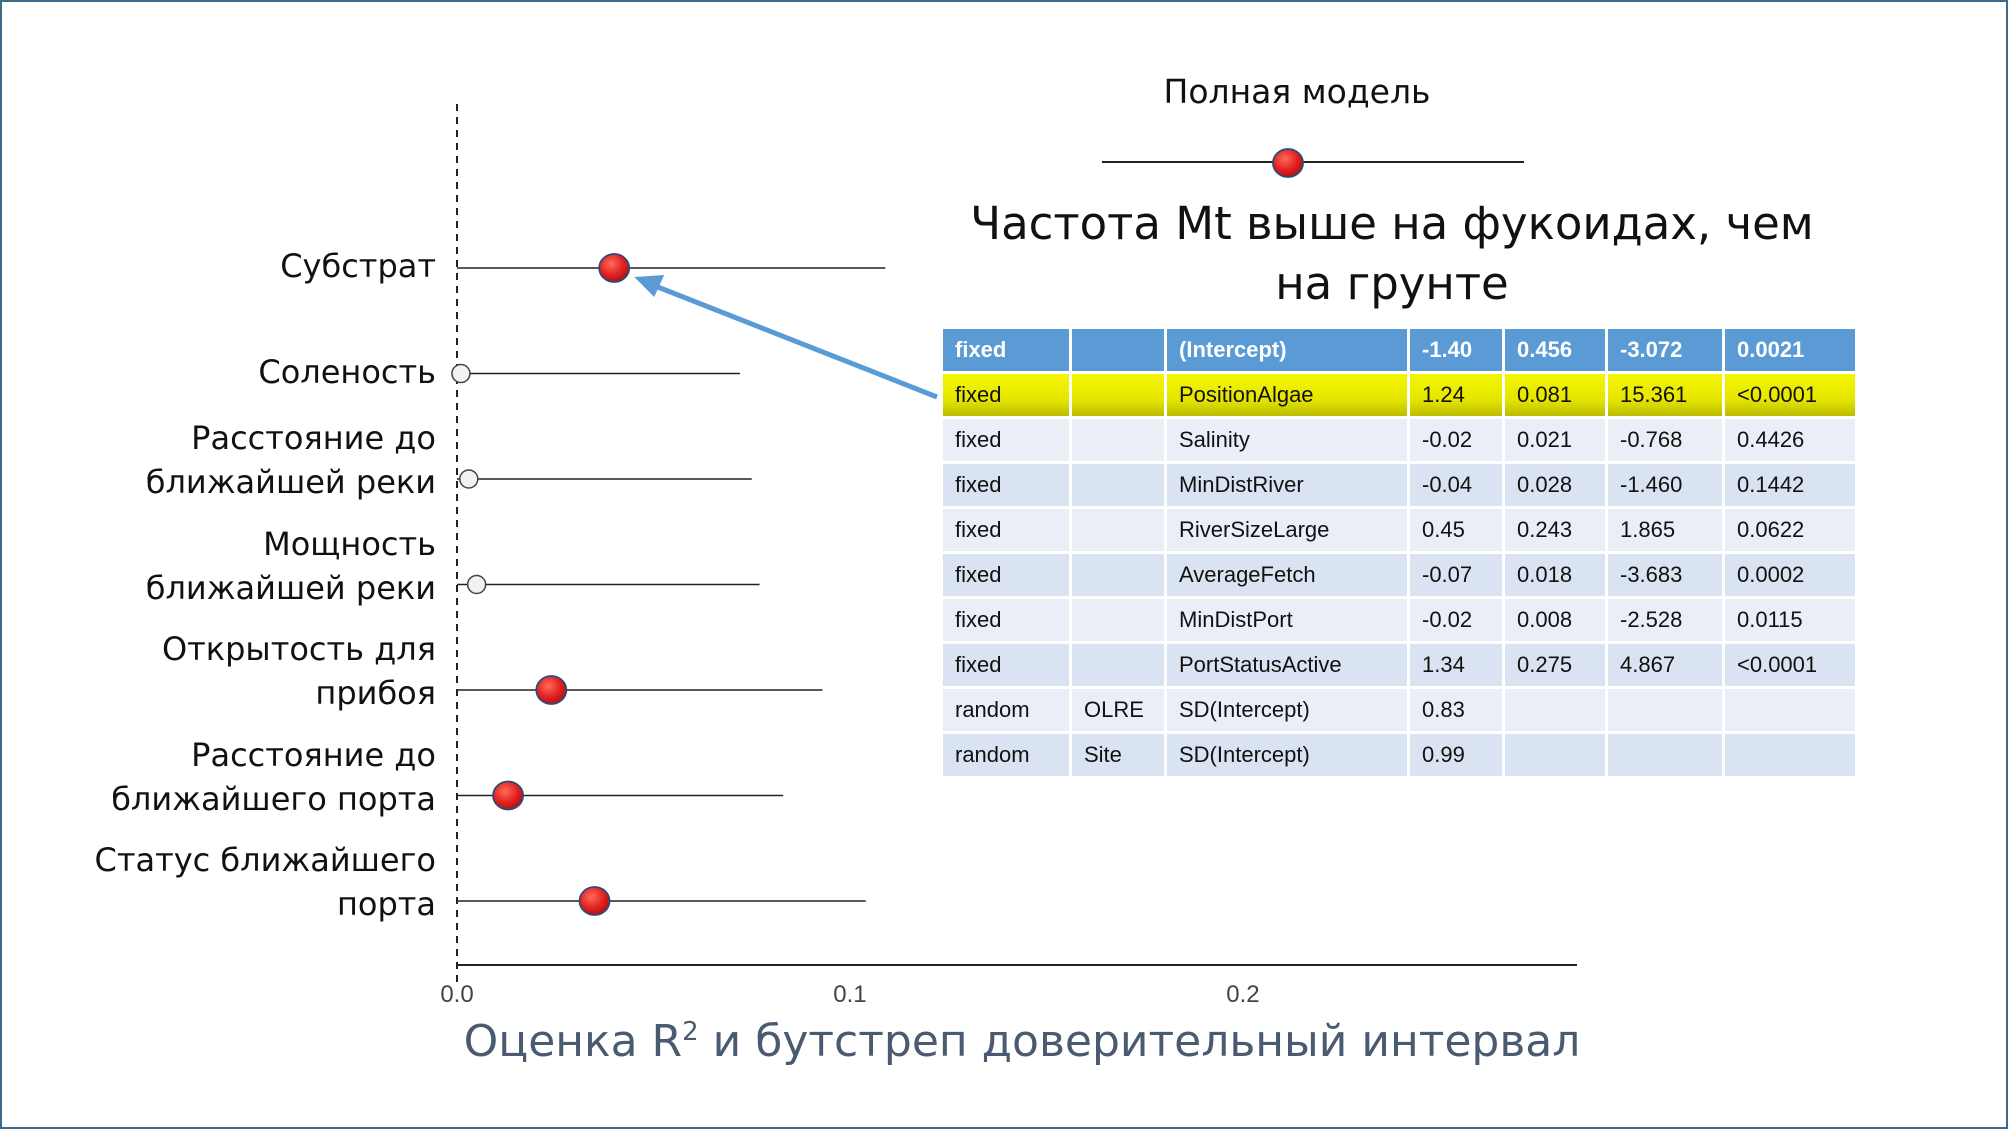 The image size is (2008, 1129). I want to click on table-row: random OLRE SD(Intercept) 0.83, so click(1399, 710).